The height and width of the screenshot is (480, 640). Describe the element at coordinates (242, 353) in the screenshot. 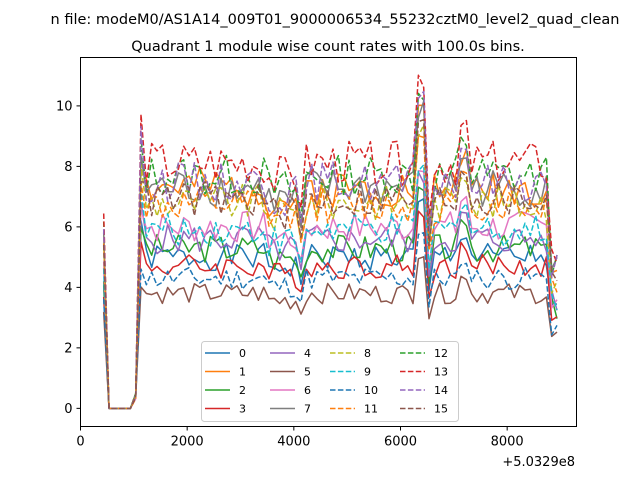

I see `legend-label-0: 0` at that location.